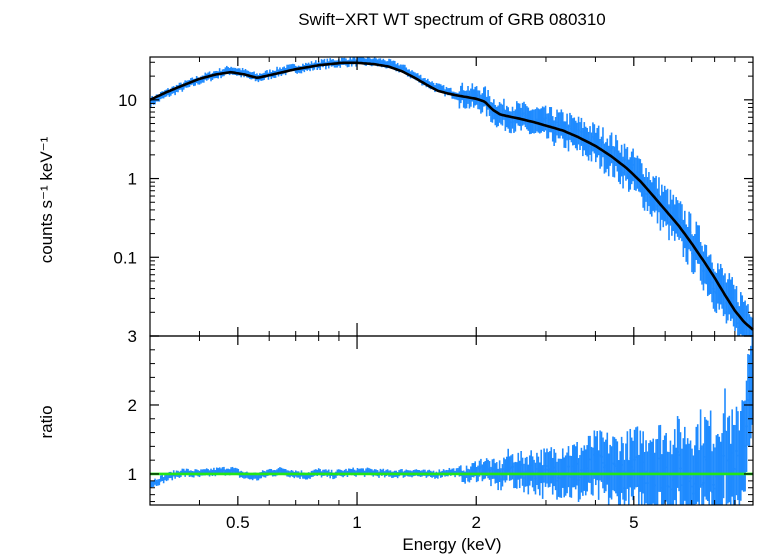 The image size is (758, 556). Describe the element at coordinates (132, 474) in the screenshot. I see `ratio-y-tick-label: 1` at that location.